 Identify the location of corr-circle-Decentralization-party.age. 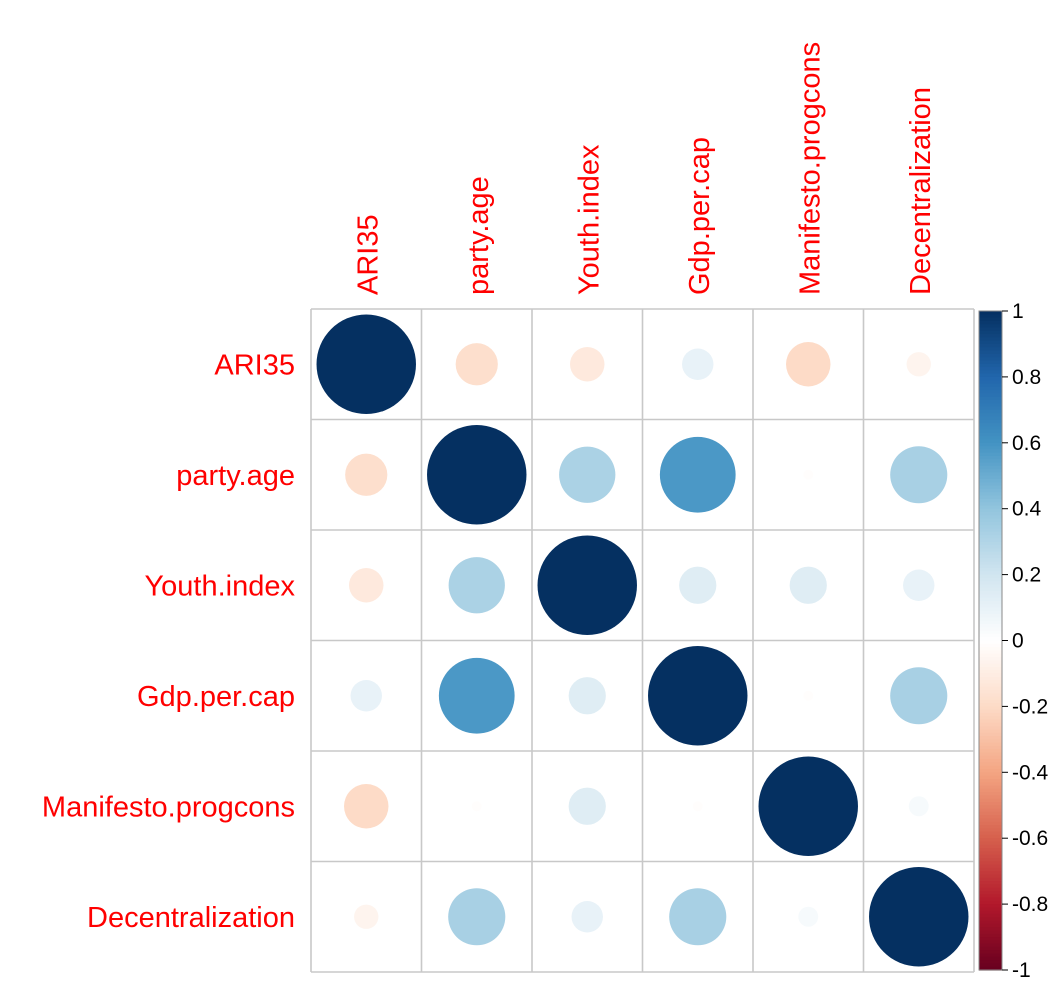
(477, 917).